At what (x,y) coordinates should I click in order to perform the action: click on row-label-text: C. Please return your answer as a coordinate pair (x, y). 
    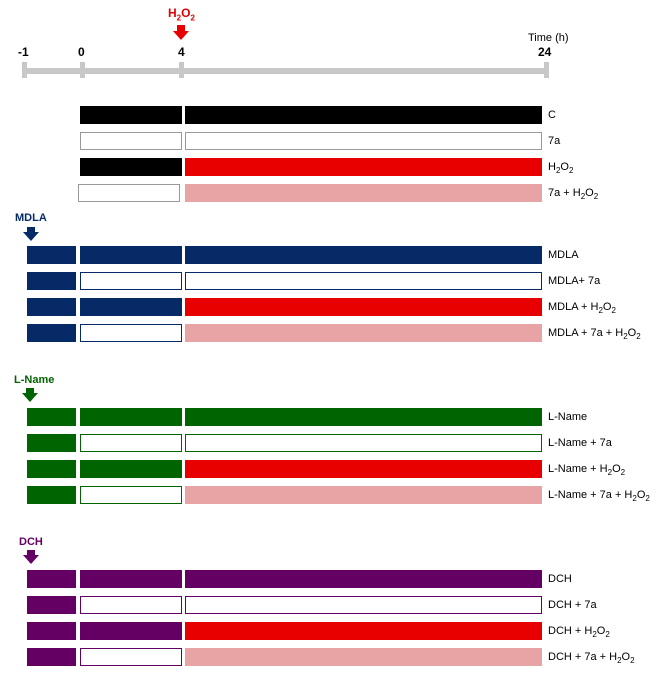
    Looking at the image, I should click on (552, 115).